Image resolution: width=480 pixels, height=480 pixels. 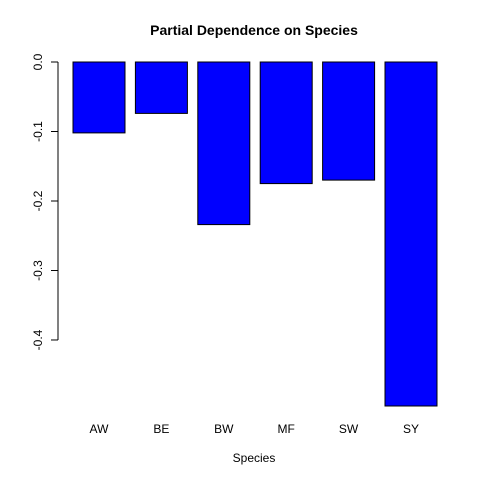 What do you see at coordinates (38, 270) in the screenshot?
I see `y-tick-label: -0.3` at bounding box center [38, 270].